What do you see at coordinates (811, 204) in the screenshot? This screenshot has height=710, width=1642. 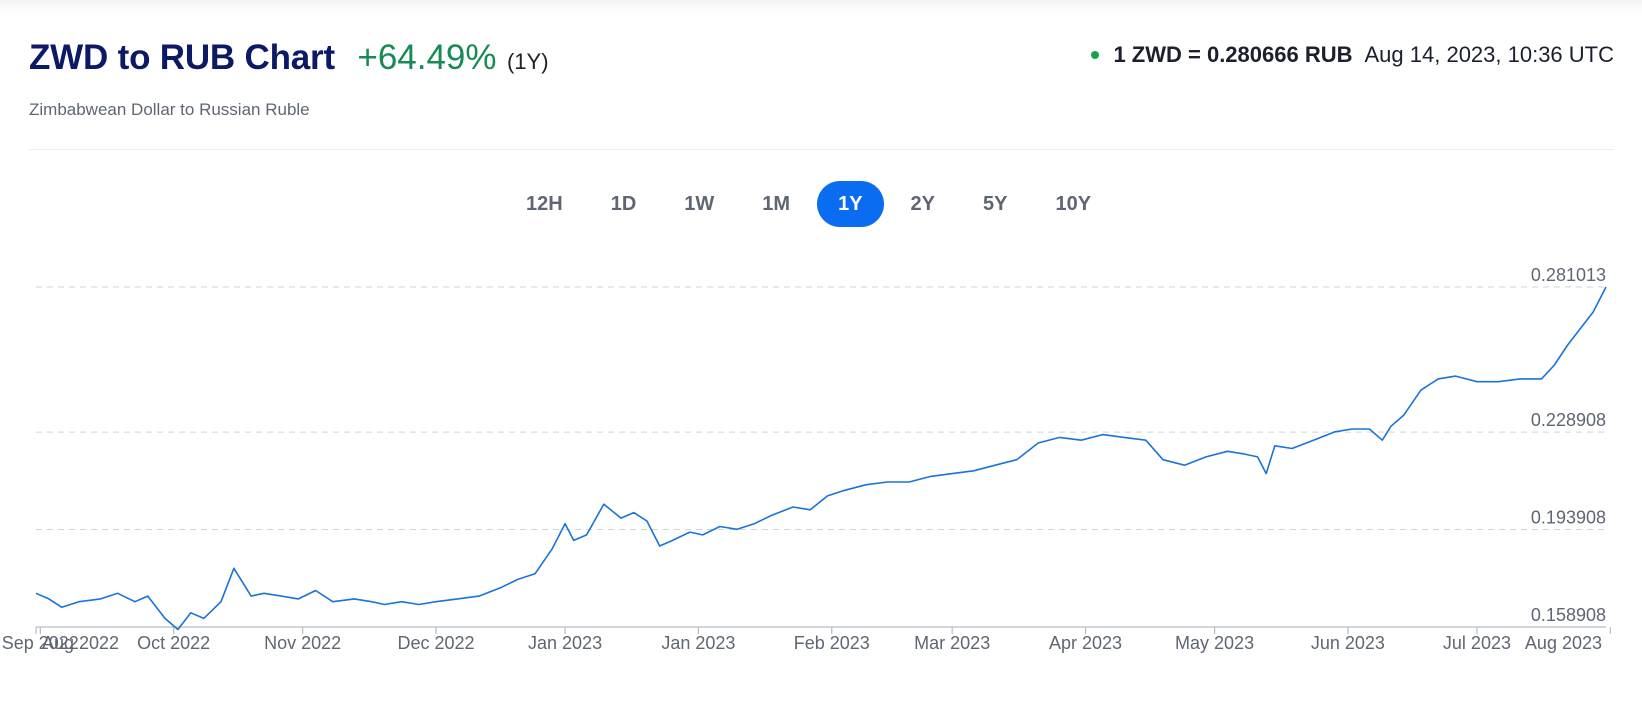 I see `period-selector: 12H 1D 1W 1M 1Y 2Y 5Y 10Y` at bounding box center [811, 204].